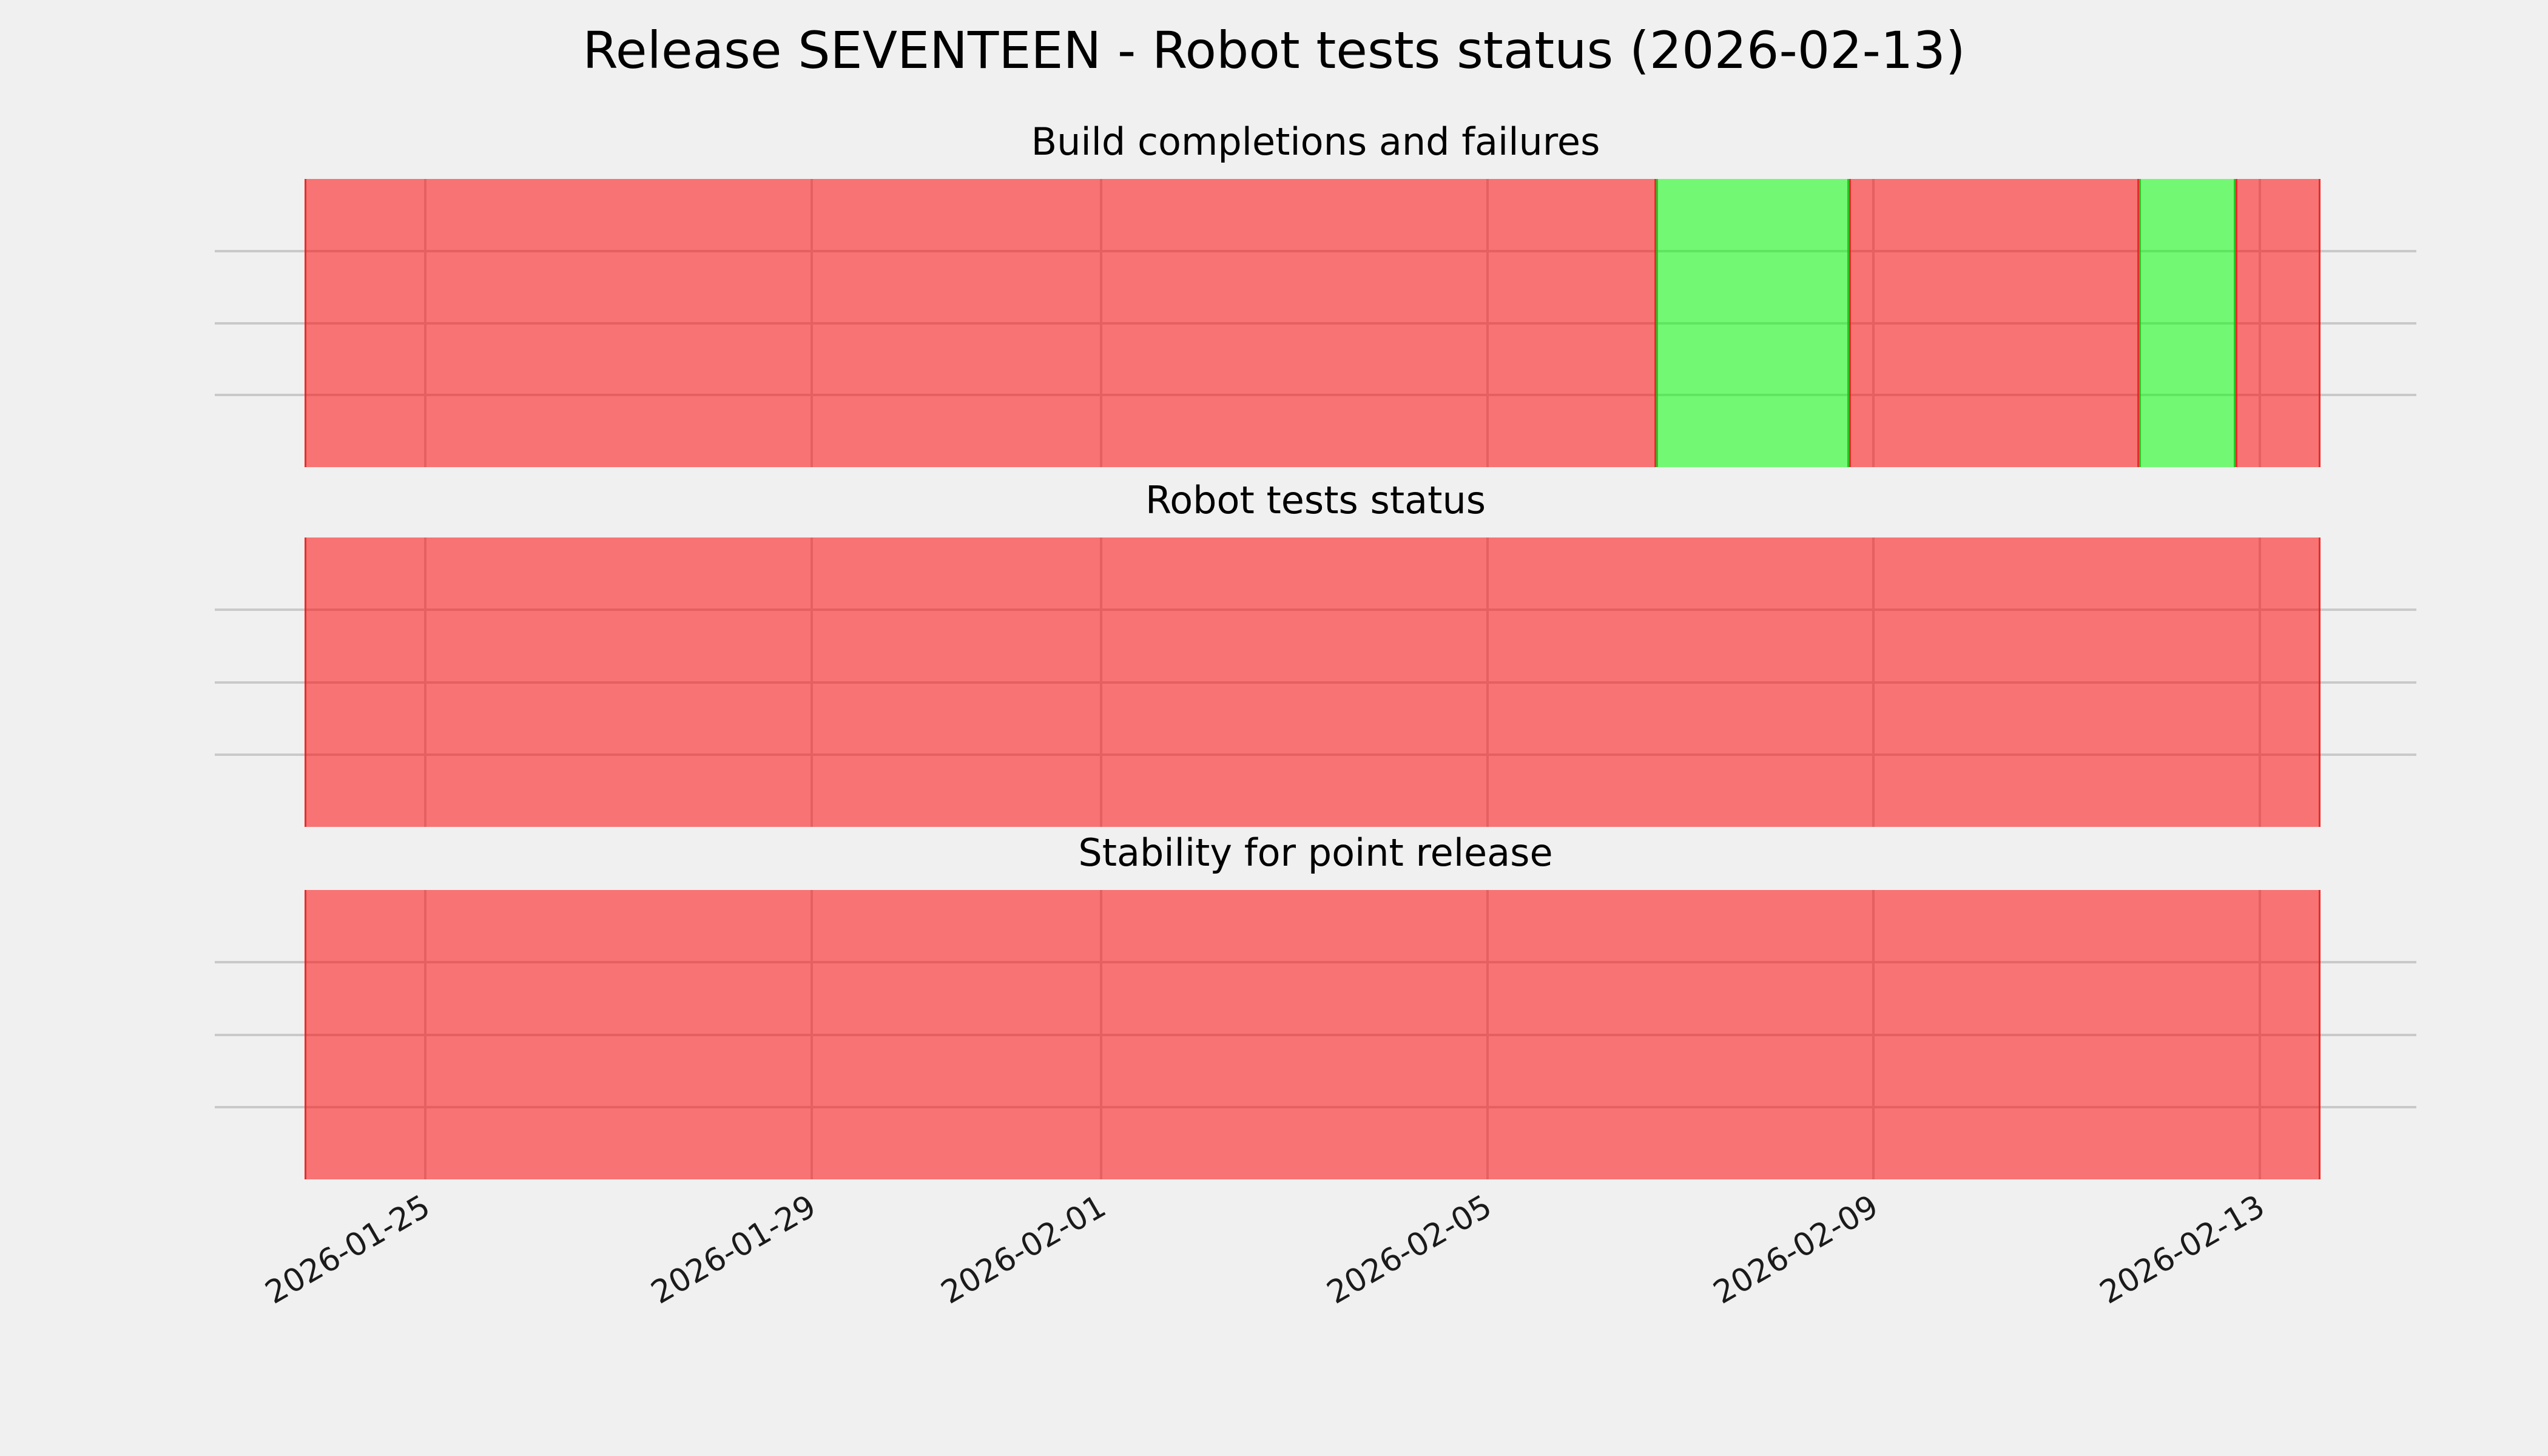  What do you see at coordinates (1796, 1250) in the screenshot?
I see `x-tick-label: 2026-02-09` at bounding box center [1796, 1250].